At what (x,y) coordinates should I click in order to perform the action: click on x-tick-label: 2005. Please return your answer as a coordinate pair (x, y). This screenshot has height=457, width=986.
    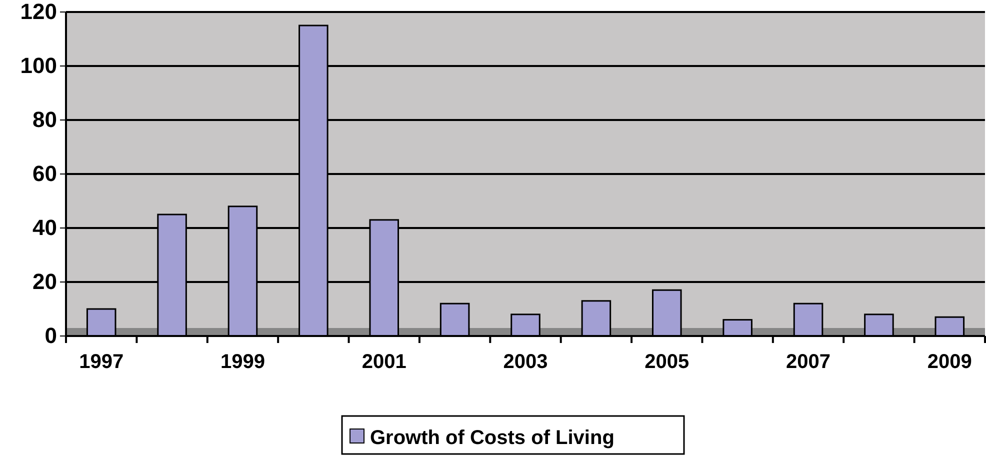
    Looking at the image, I should click on (667, 362).